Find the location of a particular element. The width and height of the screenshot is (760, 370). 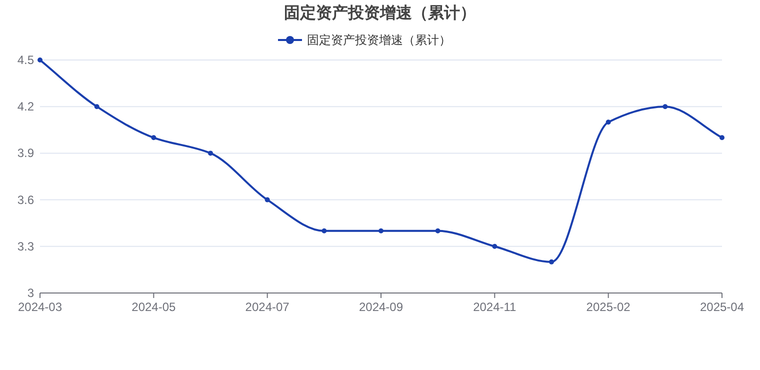

x-tick-label: 2025-02 is located at coordinates (608, 307).